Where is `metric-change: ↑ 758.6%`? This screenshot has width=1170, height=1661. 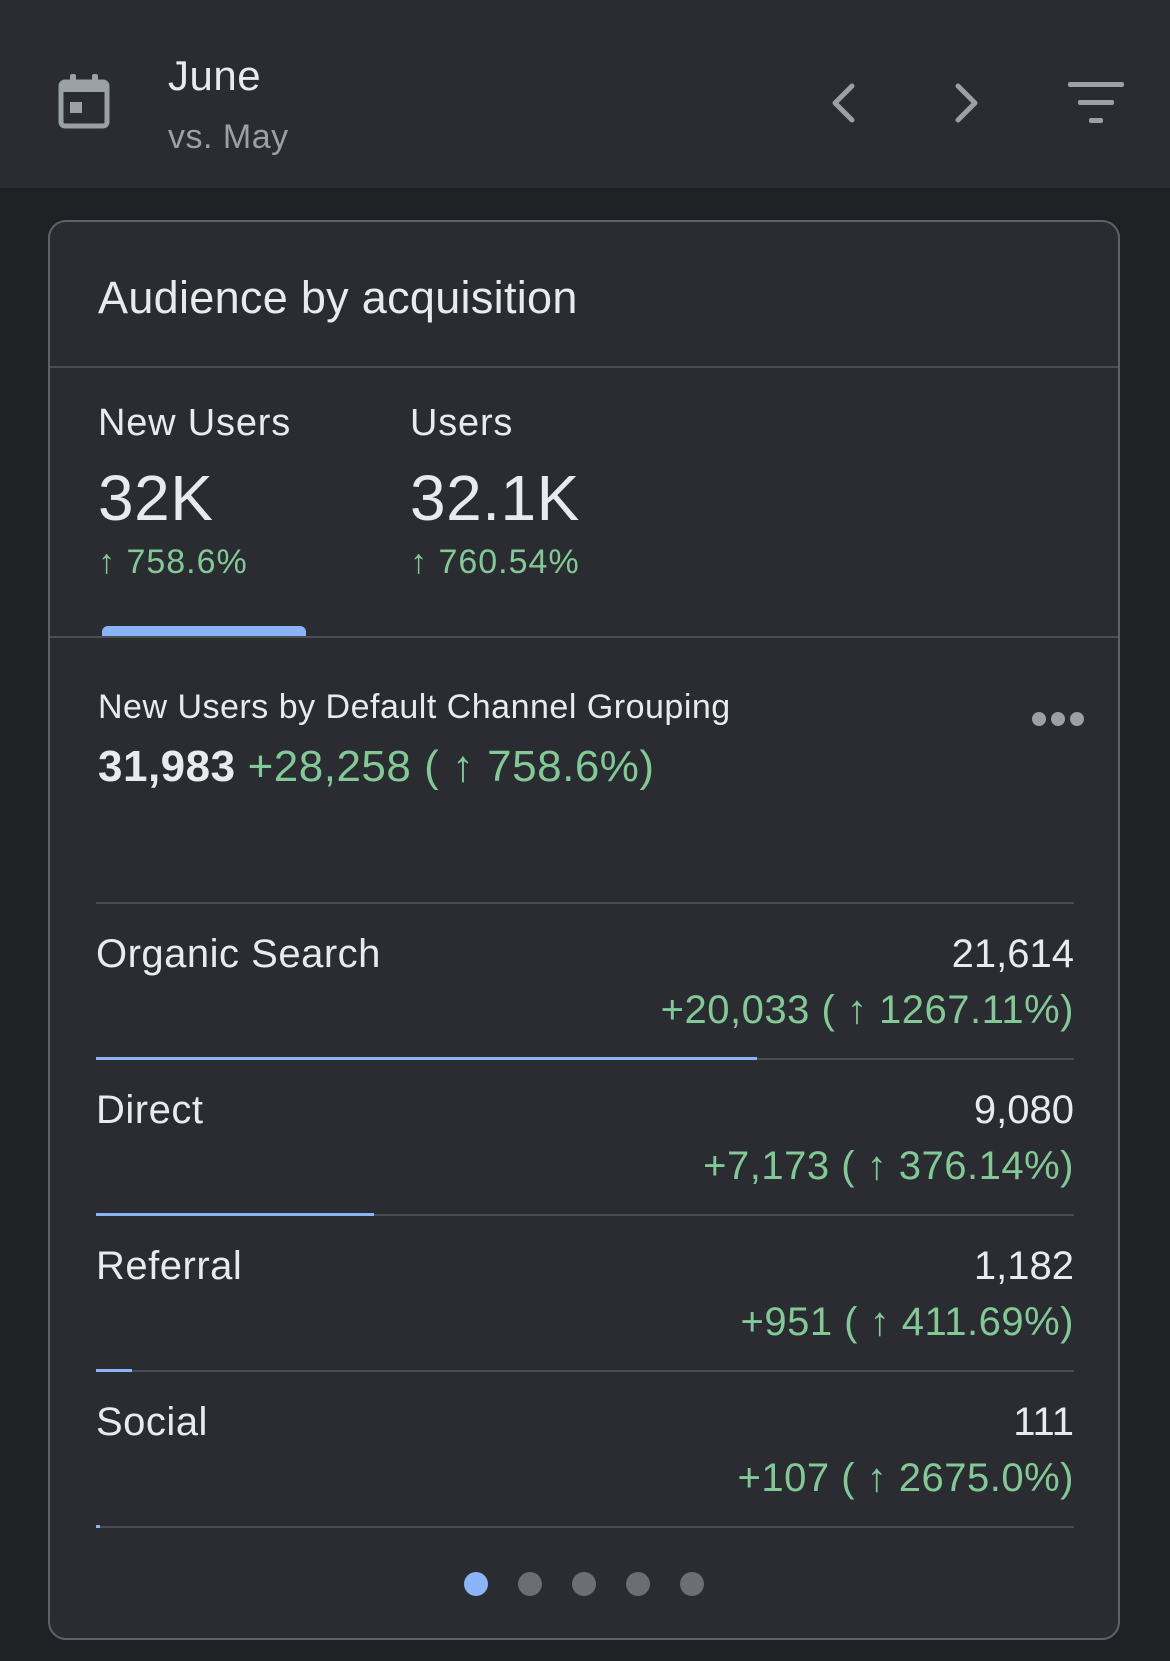
metric-change: ↑ 758.6% is located at coordinates (173, 562).